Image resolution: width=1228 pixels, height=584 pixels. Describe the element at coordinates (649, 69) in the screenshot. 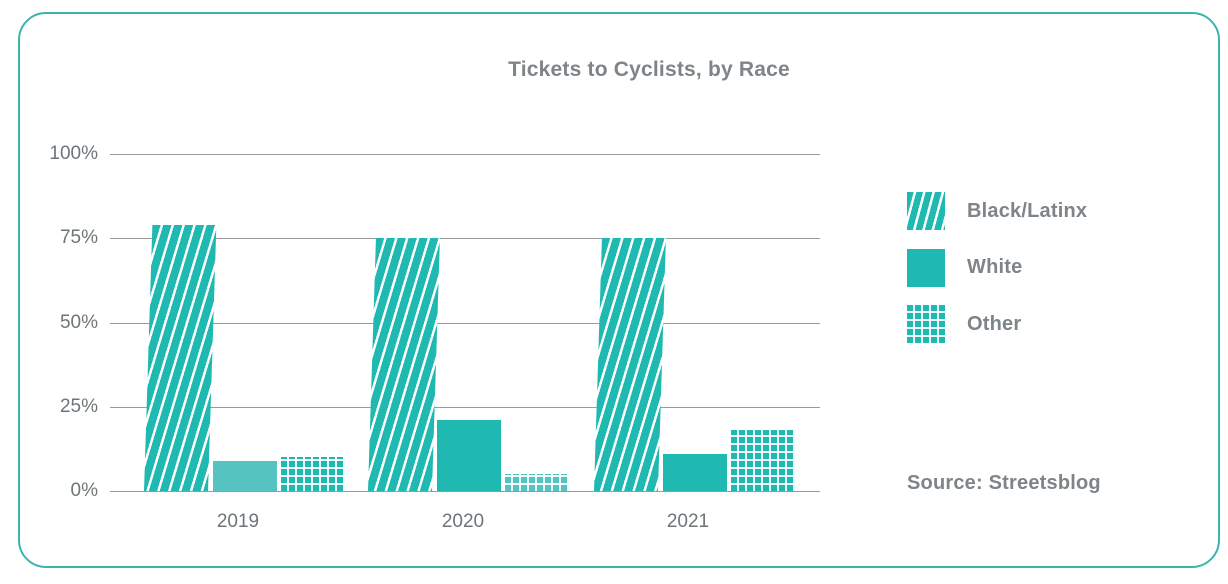

I see `chart-title: Tickets to Cyclists, by Race` at that location.